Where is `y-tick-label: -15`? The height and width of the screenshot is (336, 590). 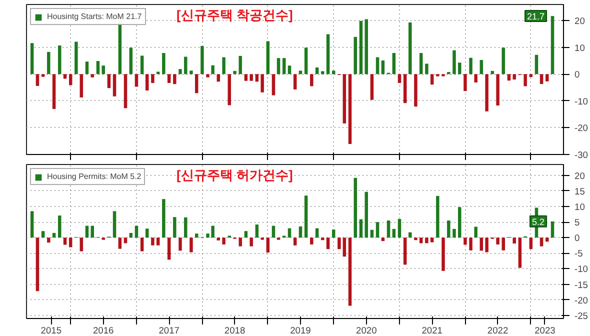
y-tick-label: -15 is located at coordinates (581, 285).